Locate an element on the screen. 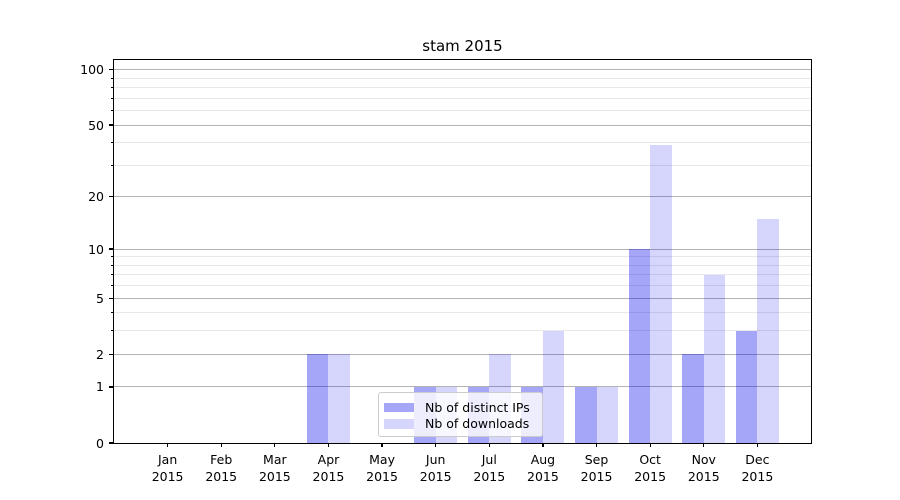 Image resolution: width=900 pixels, height=500 pixels. bar-downloads-nov is located at coordinates (714, 358).